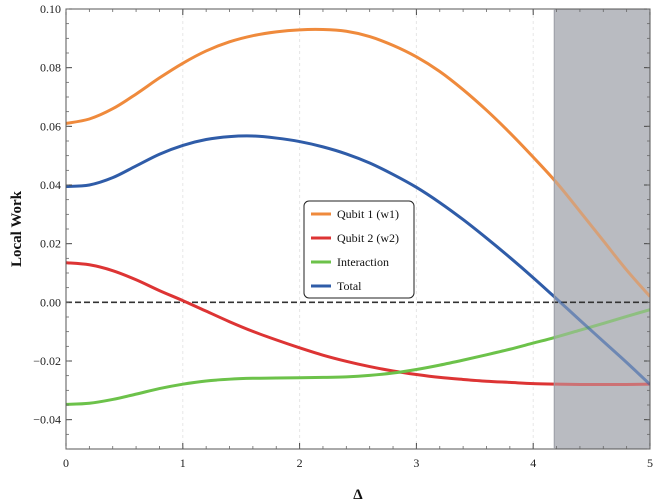 The height and width of the screenshot is (503, 660). Describe the element at coordinates (50, 126) in the screenshot. I see `y-tick-label: 0.06` at that location.